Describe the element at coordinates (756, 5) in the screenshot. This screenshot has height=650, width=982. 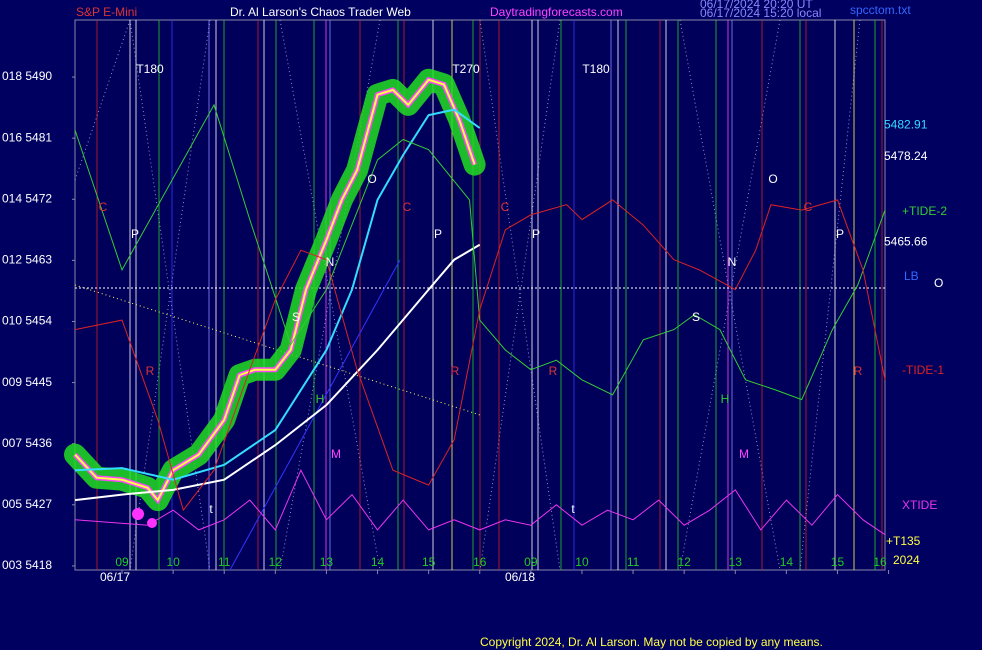
I see `timestamp: 06/17/2024 20:20 UT` at that location.